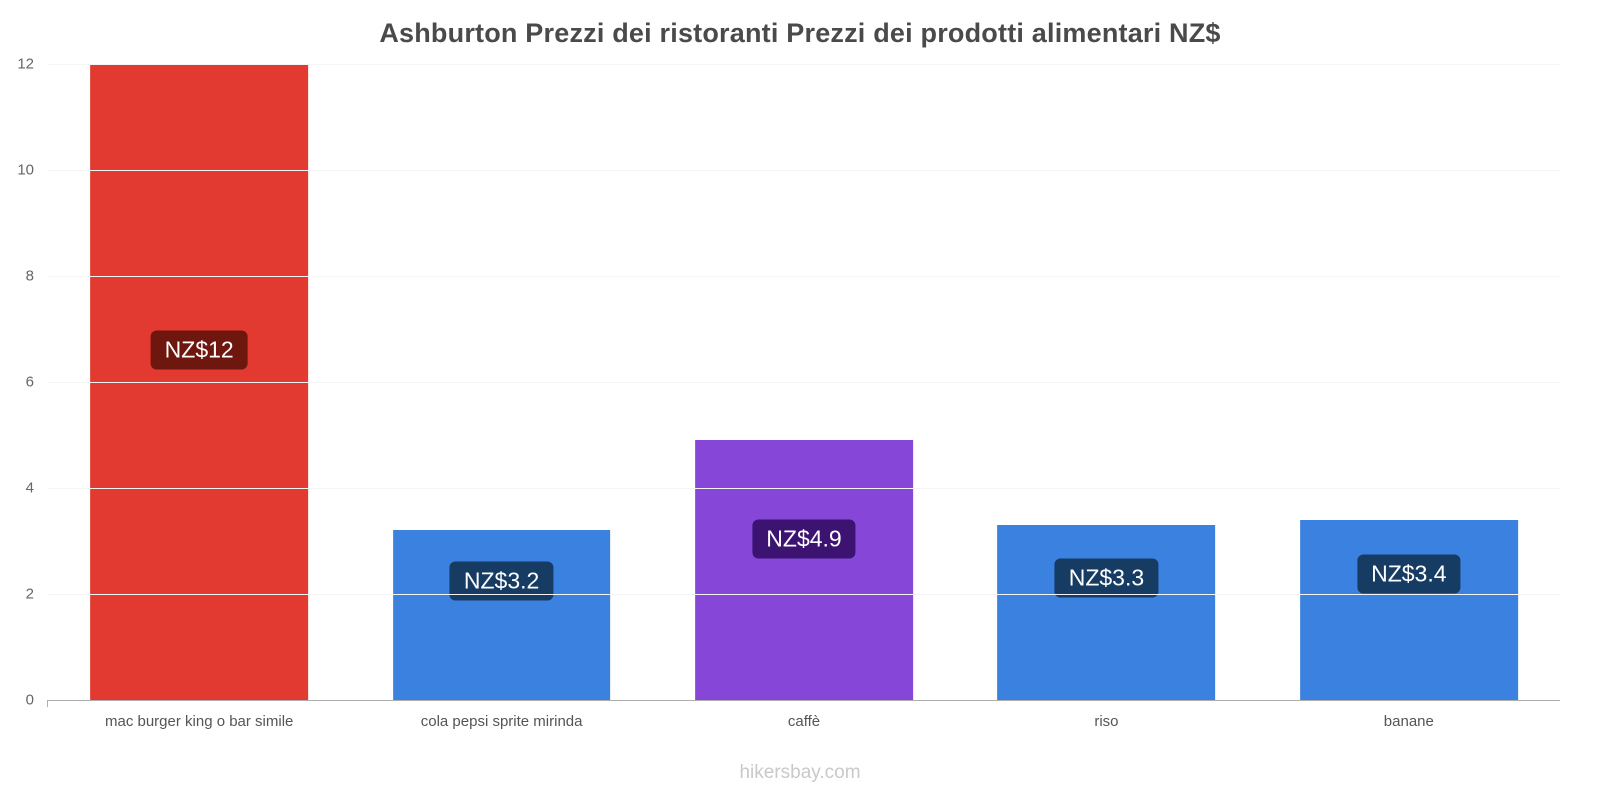  I want to click on bar-value-label: NZ$12, so click(199, 350).